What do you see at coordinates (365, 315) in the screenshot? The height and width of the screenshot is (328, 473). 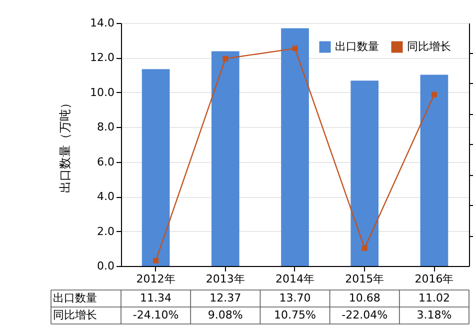 I see `data-label: -22.04%` at bounding box center [365, 315].